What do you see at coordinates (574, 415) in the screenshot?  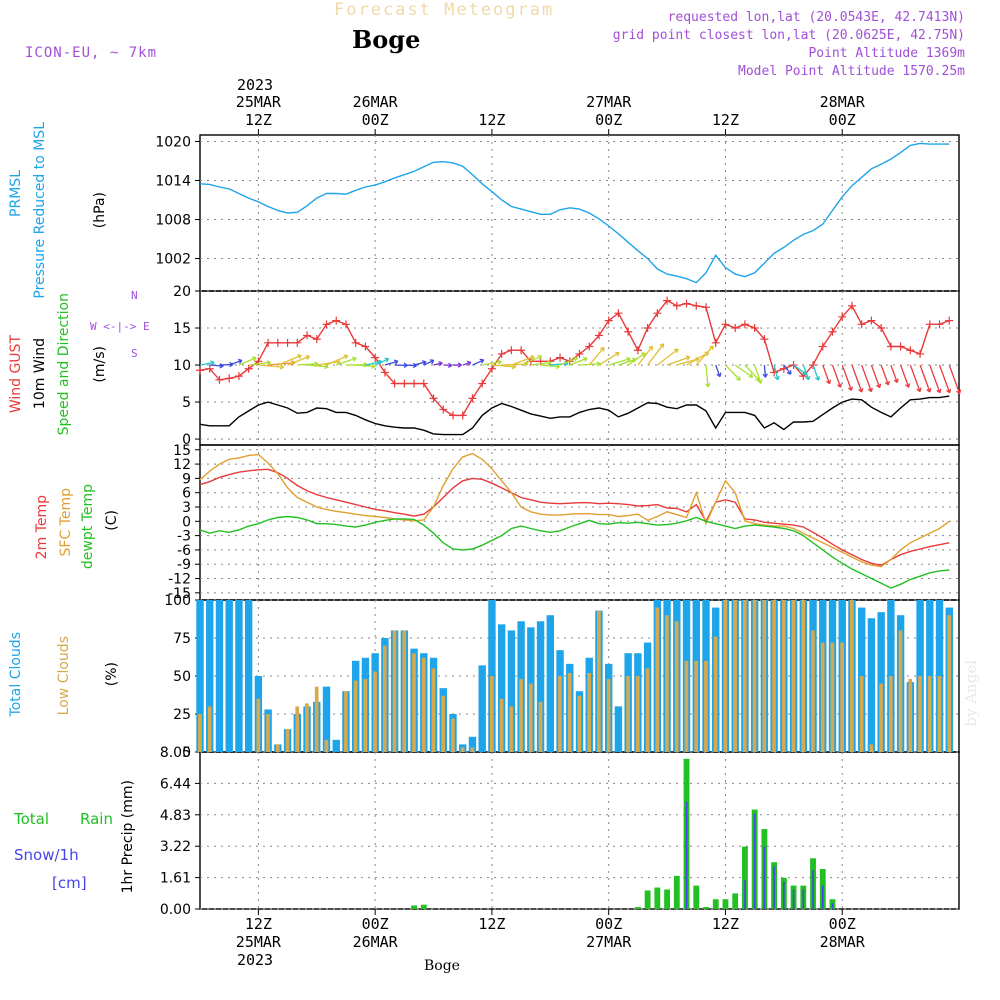 I see `wind-10m-line` at bounding box center [574, 415].